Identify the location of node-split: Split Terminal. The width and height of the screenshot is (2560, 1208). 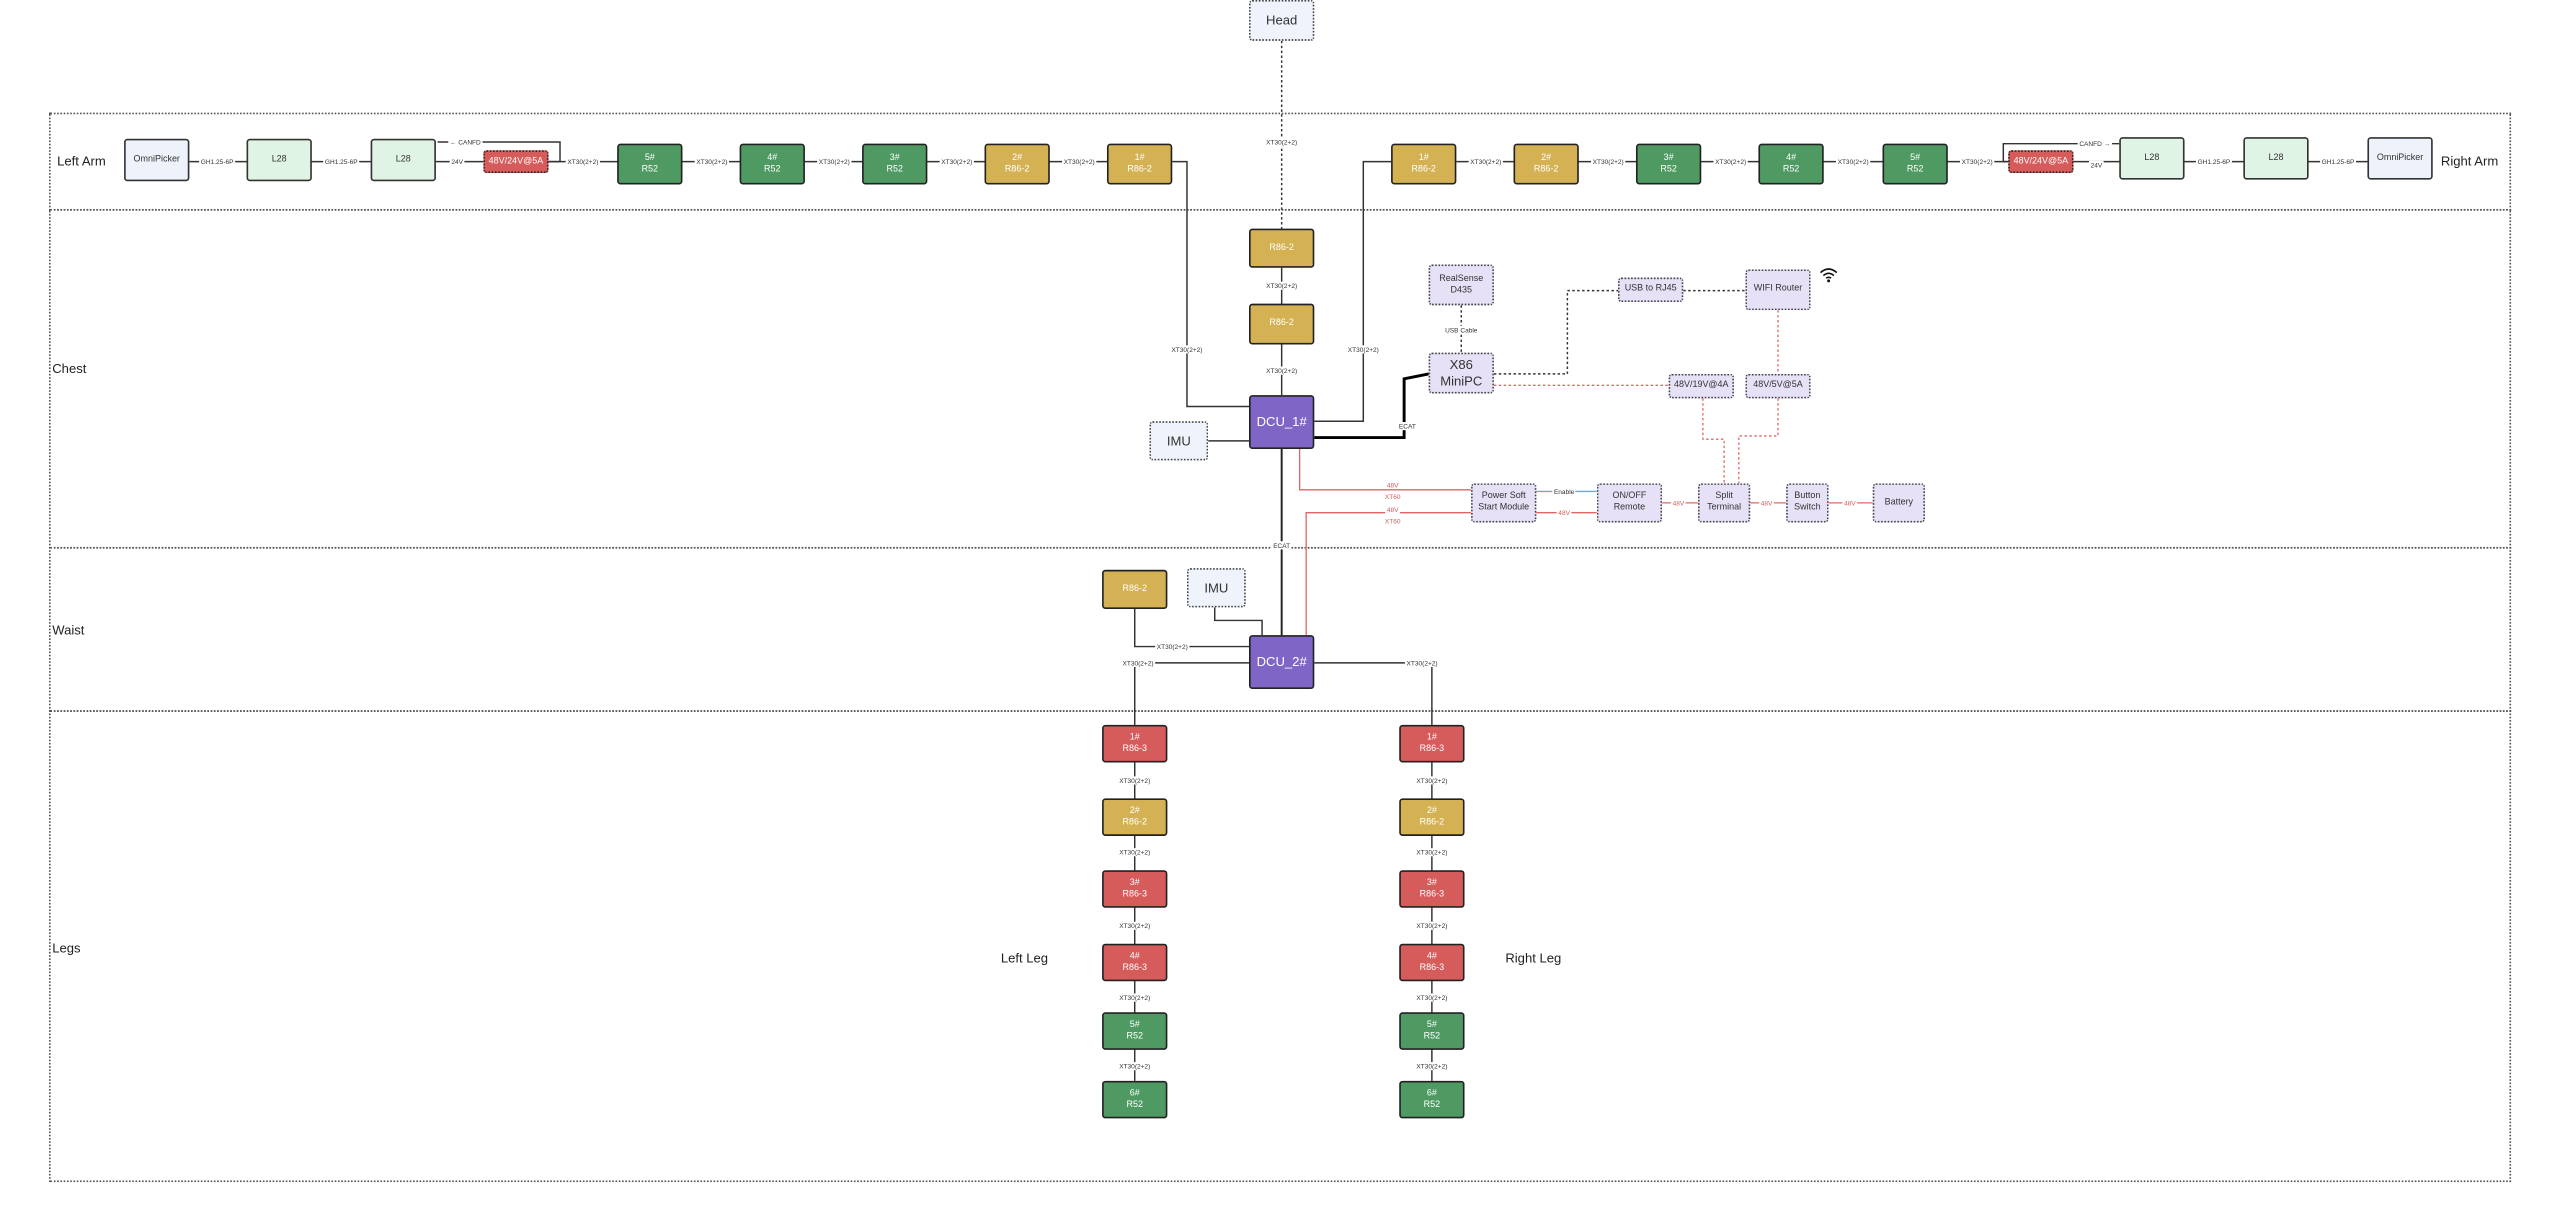
(1724, 503).